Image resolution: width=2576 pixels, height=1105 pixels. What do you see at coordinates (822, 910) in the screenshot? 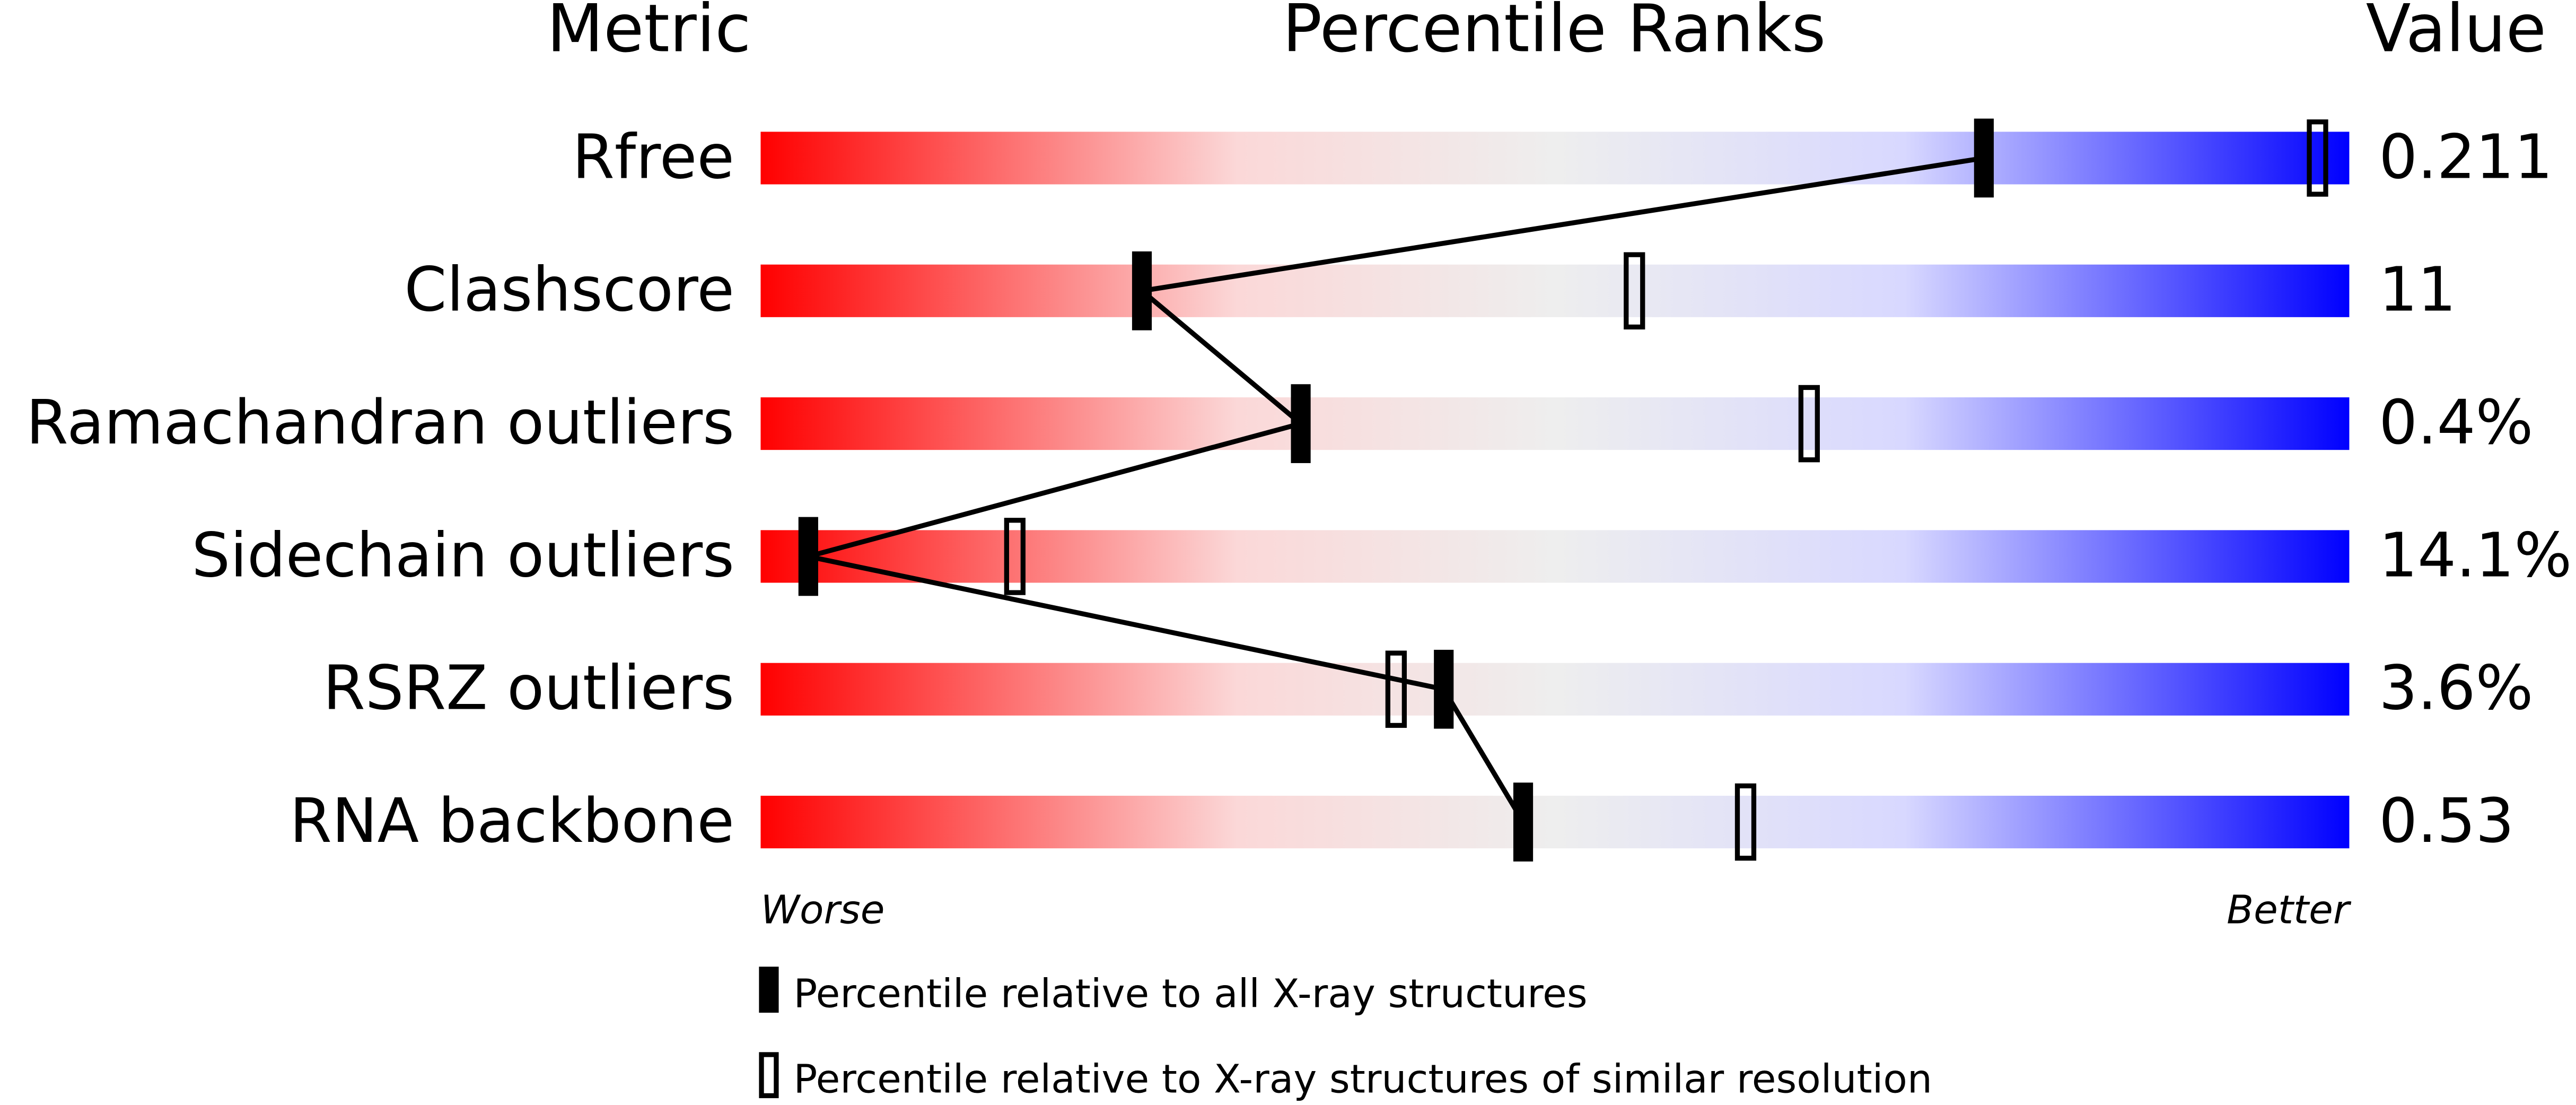
I see `worse-label: Worse` at bounding box center [822, 910].